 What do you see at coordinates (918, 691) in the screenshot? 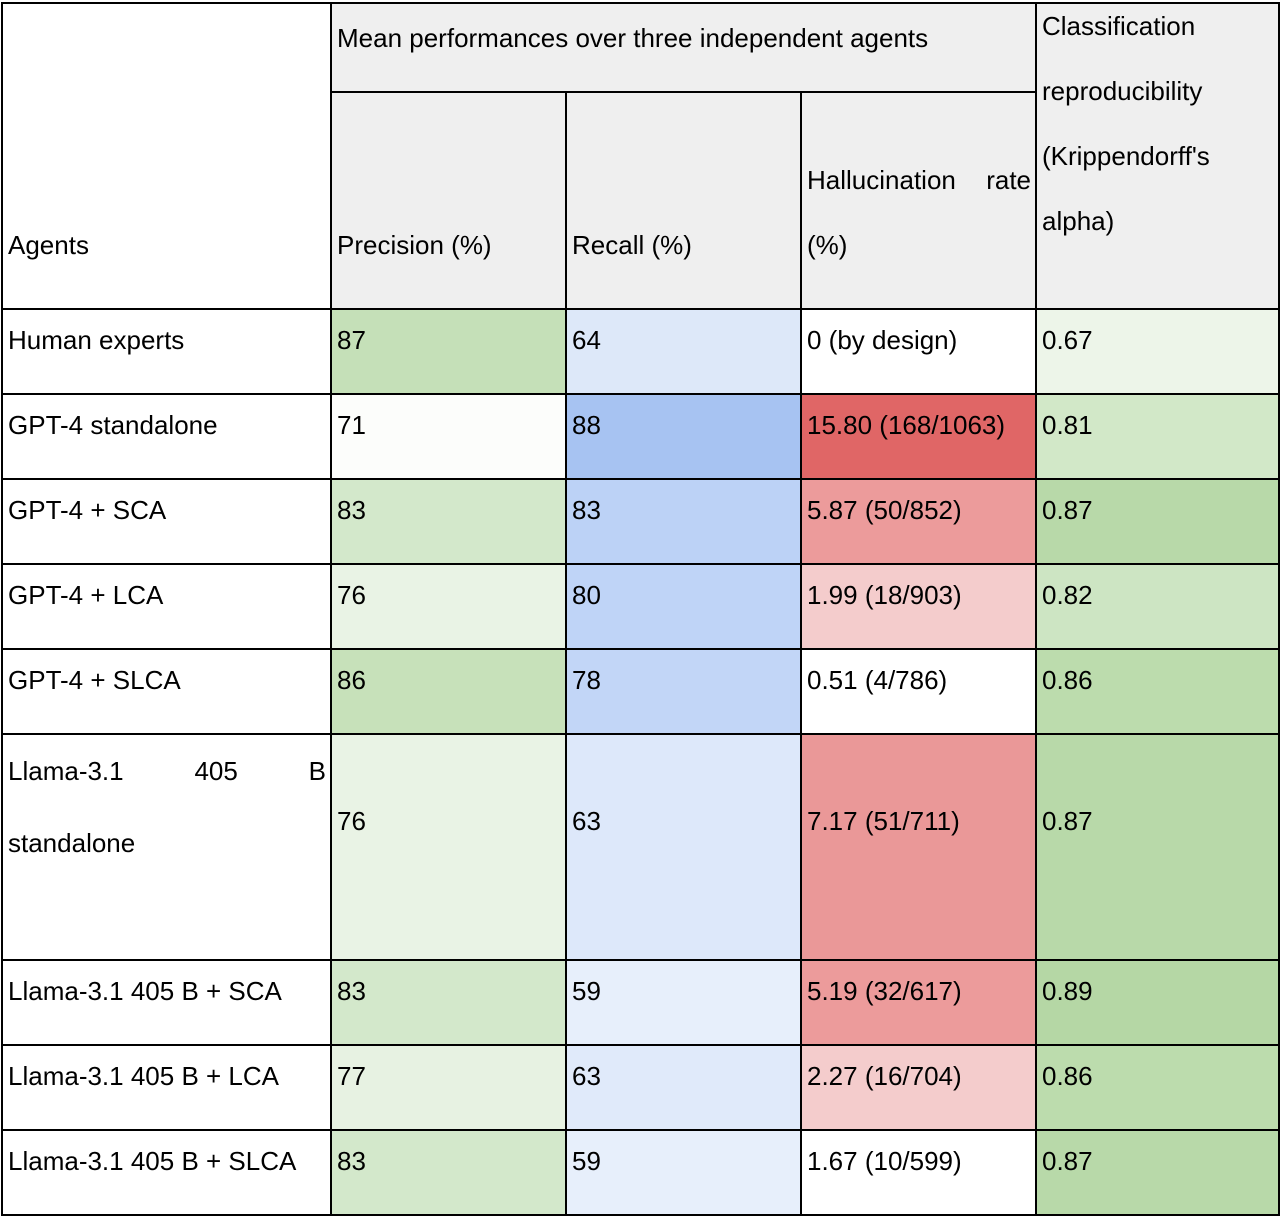
I see `hallucination-cell: 0.51 (4/786)` at bounding box center [918, 691].